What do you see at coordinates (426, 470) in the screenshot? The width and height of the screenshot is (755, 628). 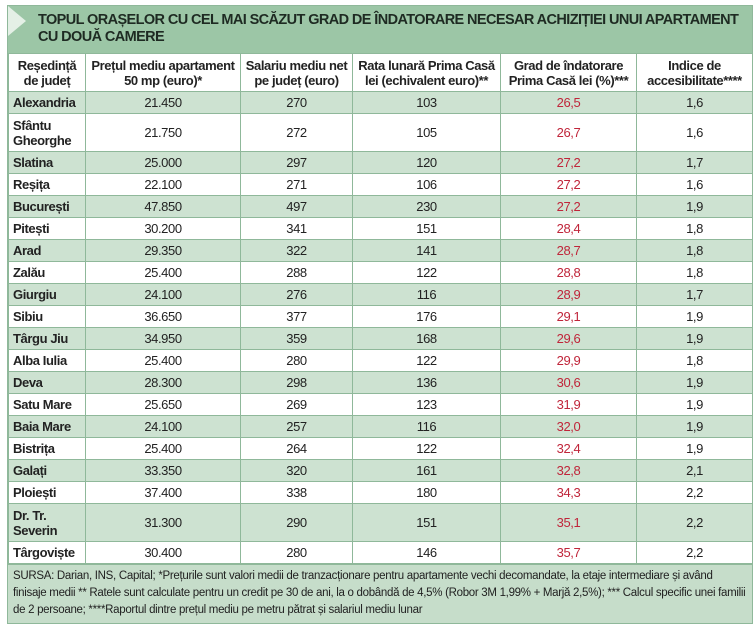 I see `cell-monthly-rate: 161` at bounding box center [426, 470].